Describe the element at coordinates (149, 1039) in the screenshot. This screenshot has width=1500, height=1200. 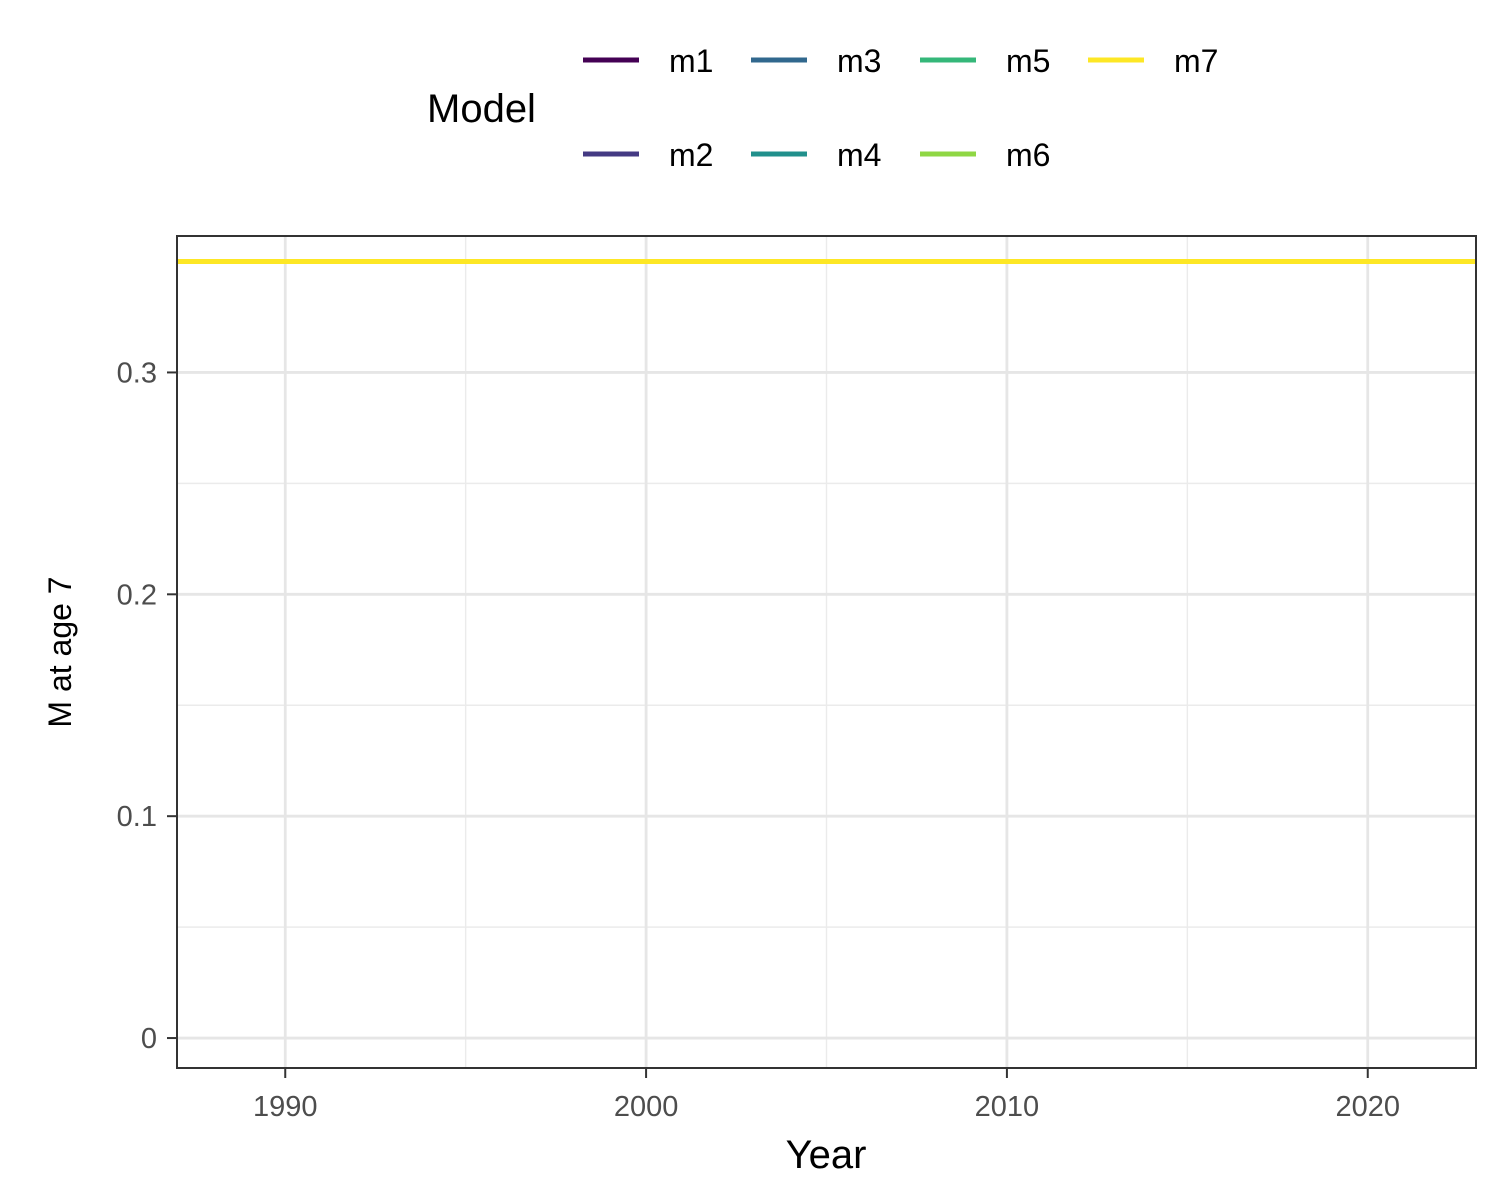
I see `y-tick-label: 0` at that location.